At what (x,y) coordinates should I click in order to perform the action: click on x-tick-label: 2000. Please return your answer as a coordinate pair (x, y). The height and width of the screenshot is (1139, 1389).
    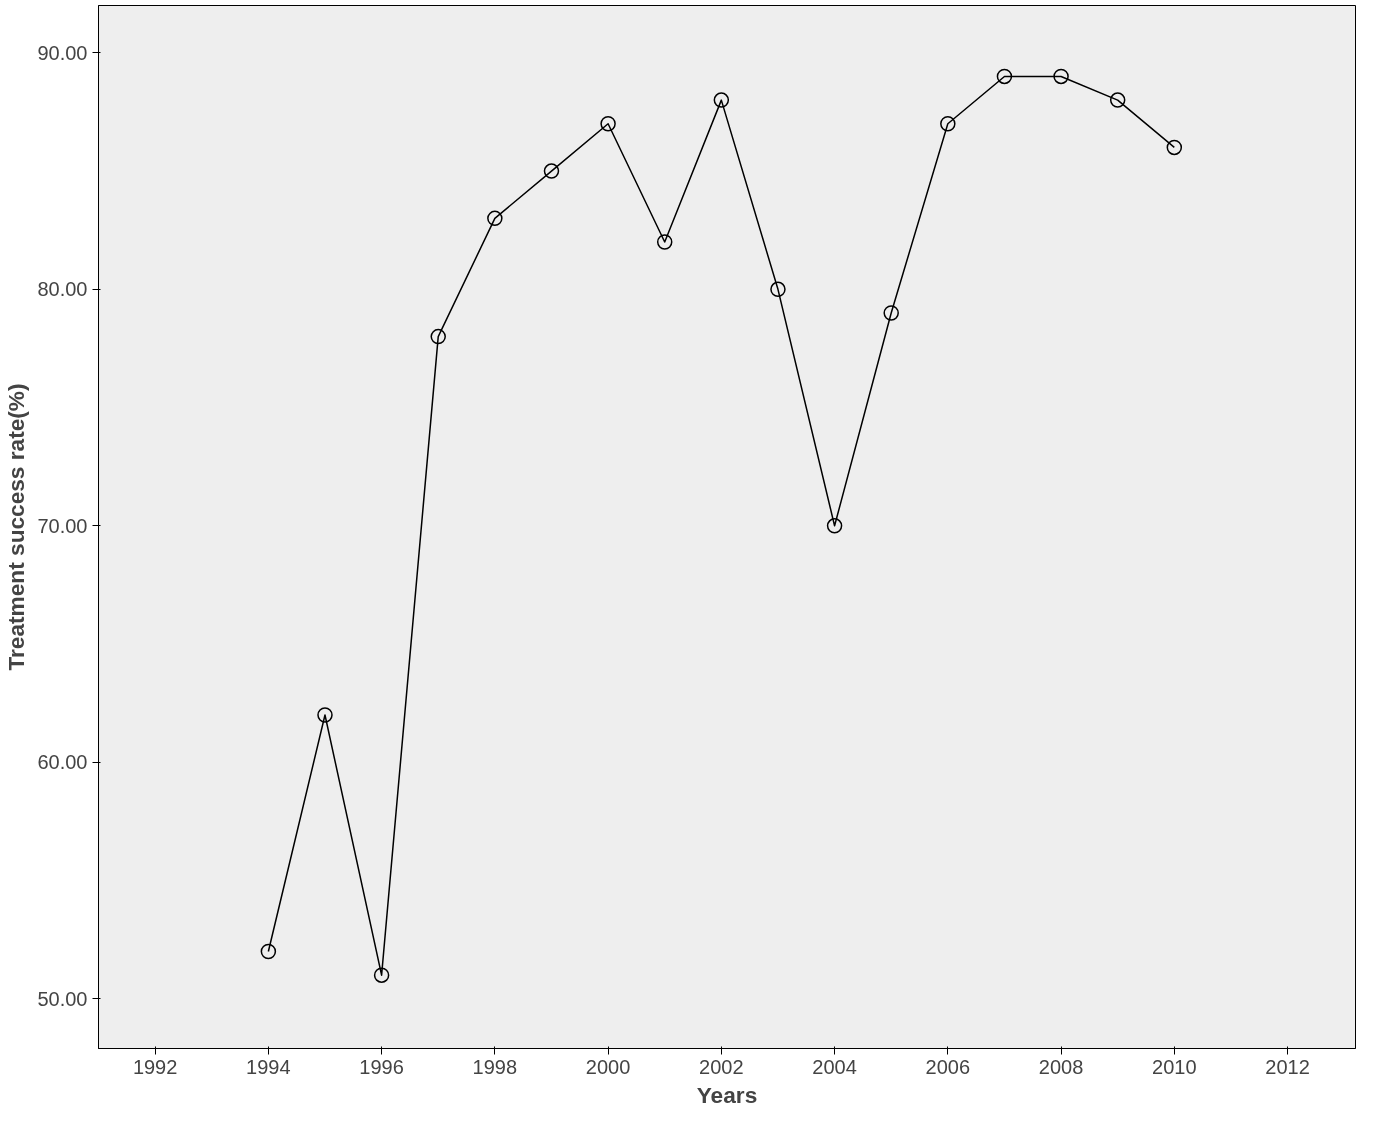
    Looking at the image, I should click on (608, 1066).